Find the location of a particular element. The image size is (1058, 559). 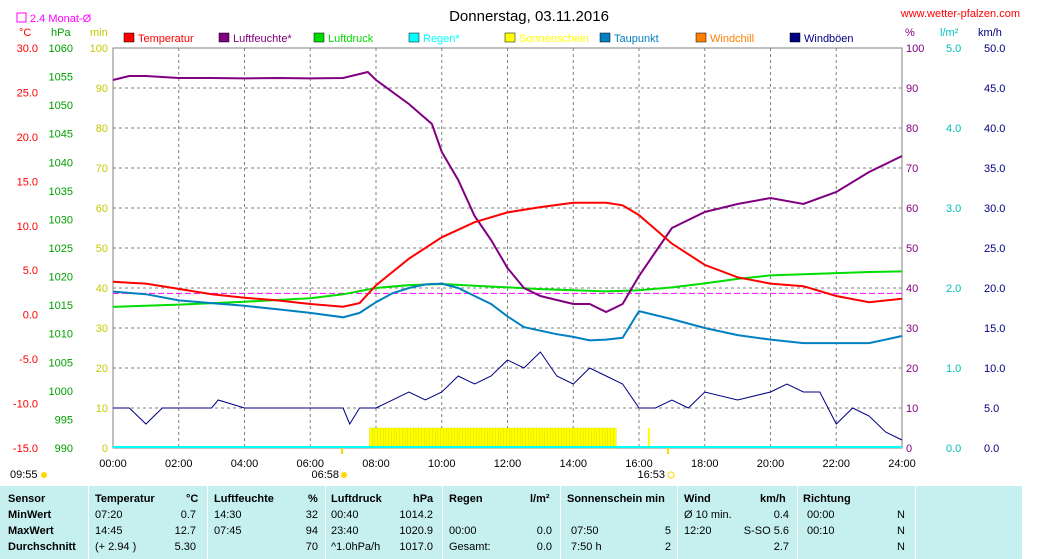

table-header-sensor: Sensor is located at coordinates (27, 499).